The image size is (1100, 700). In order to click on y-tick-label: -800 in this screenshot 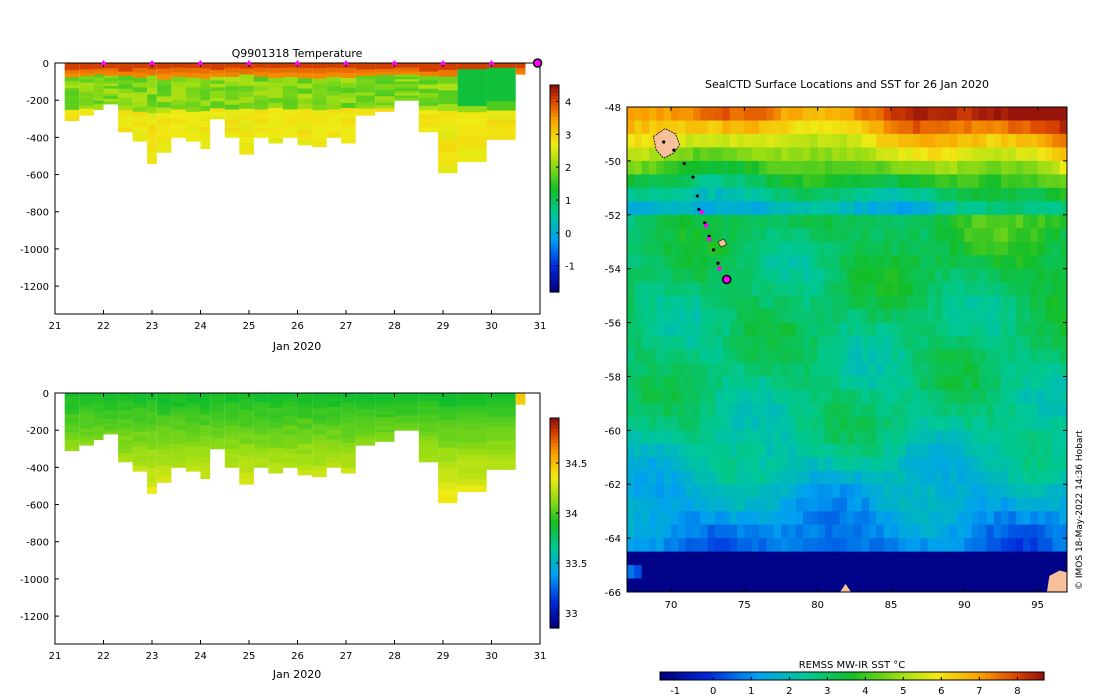, I will do `click(37, 213)`.